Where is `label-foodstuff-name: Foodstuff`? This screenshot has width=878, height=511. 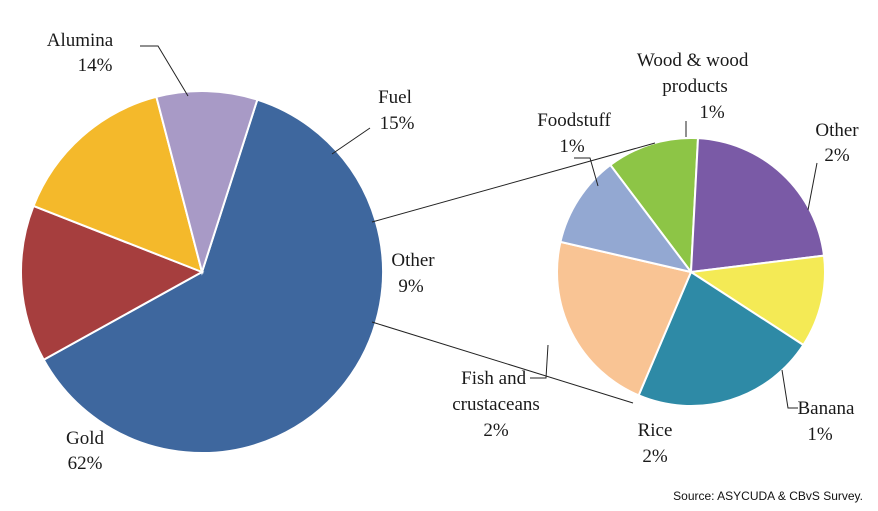
label-foodstuff-name: Foodstuff is located at coordinates (574, 120).